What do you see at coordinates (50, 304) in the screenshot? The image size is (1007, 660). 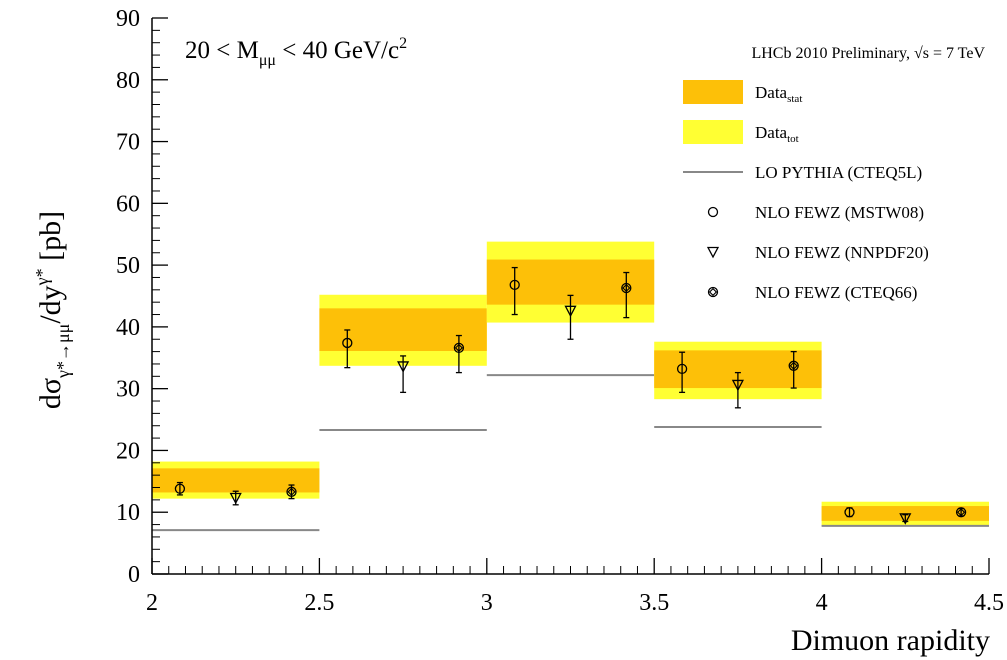 I see `y-title-mid: /dy` at bounding box center [50, 304].